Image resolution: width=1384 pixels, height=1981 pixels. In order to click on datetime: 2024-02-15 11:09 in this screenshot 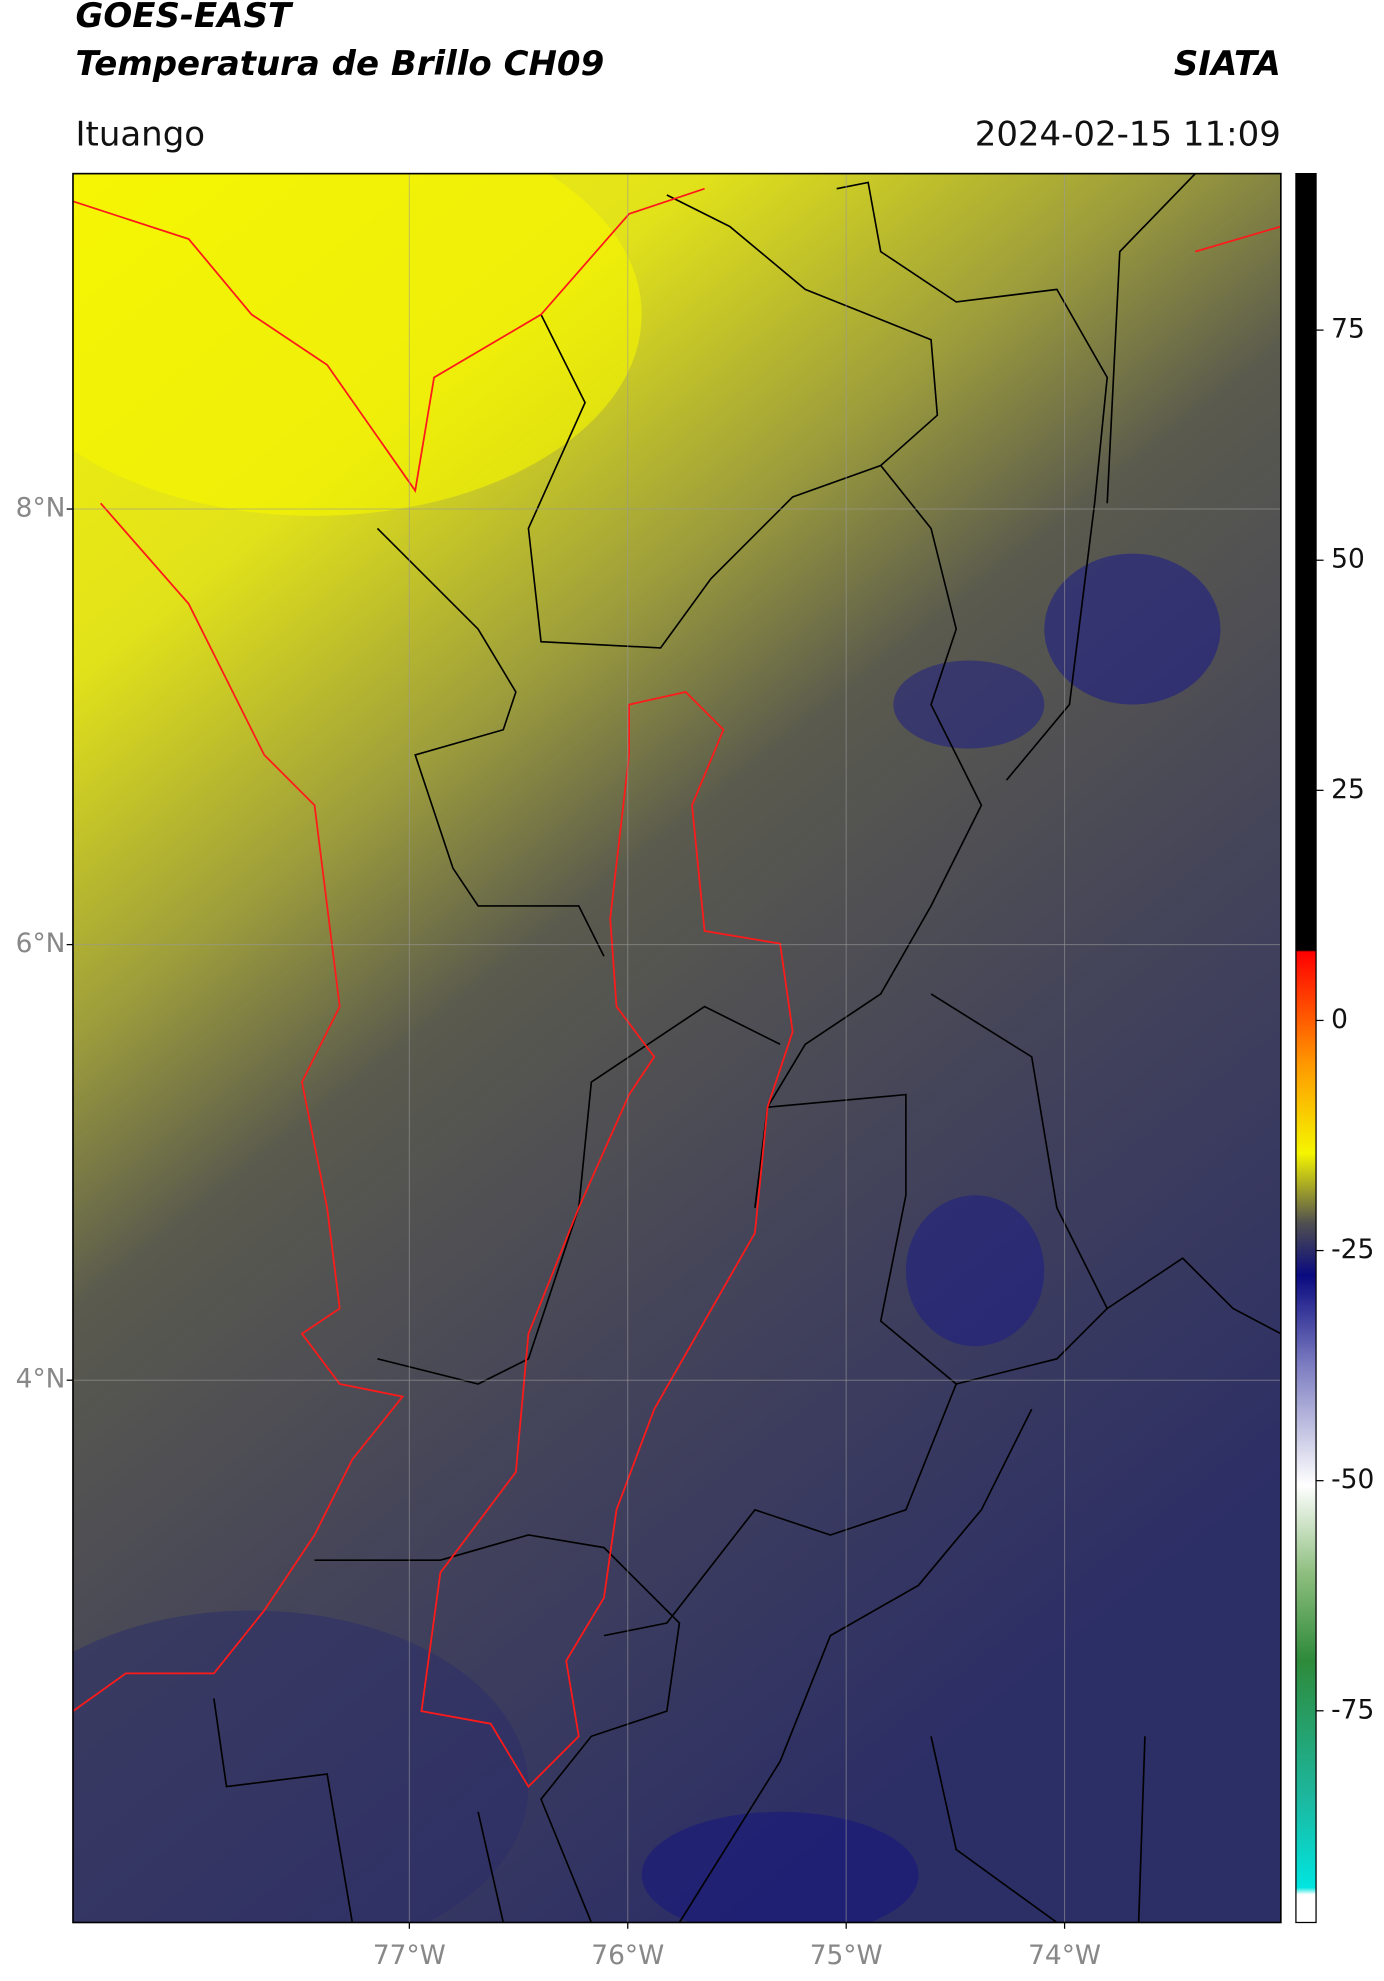, I will do `click(1128, 134)`.